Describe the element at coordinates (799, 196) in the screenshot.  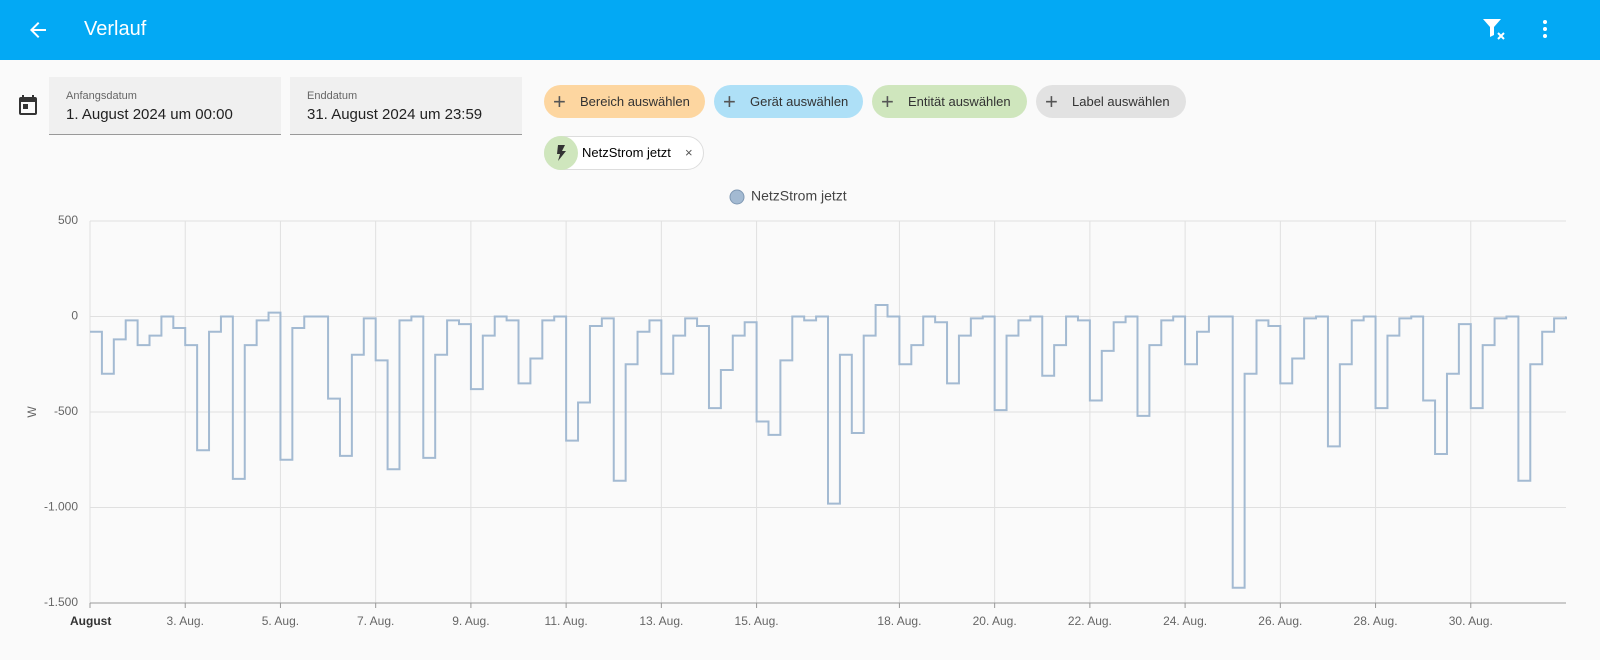
I see `legend-label: NetzStrom jetzt` at that location.